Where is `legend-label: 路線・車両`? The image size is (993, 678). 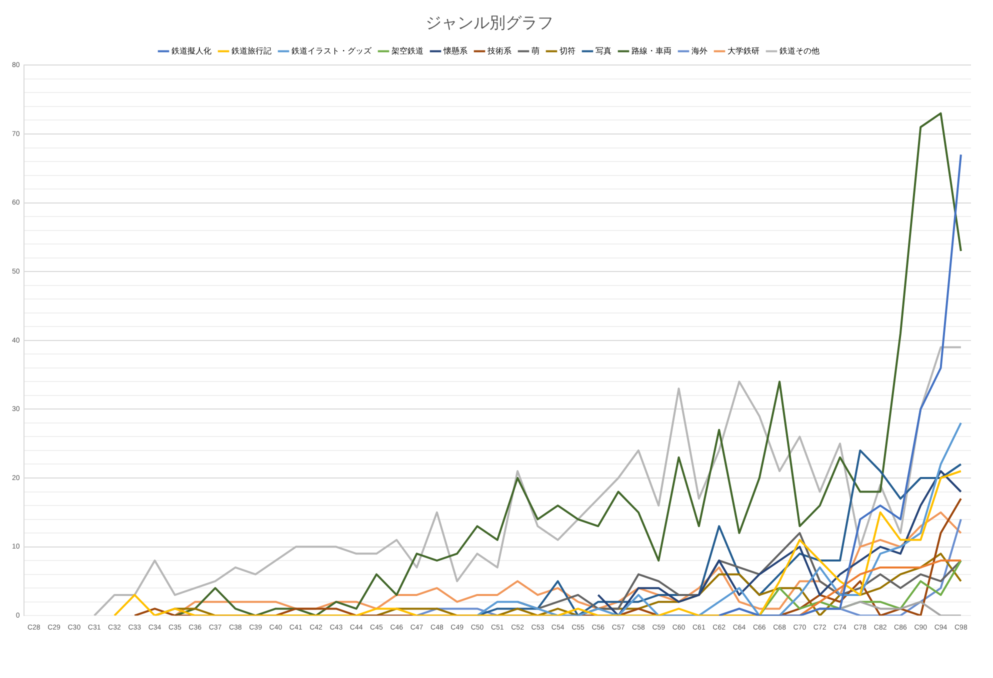
legend-label: 路線・車両 is located at coordinates (652, 51).